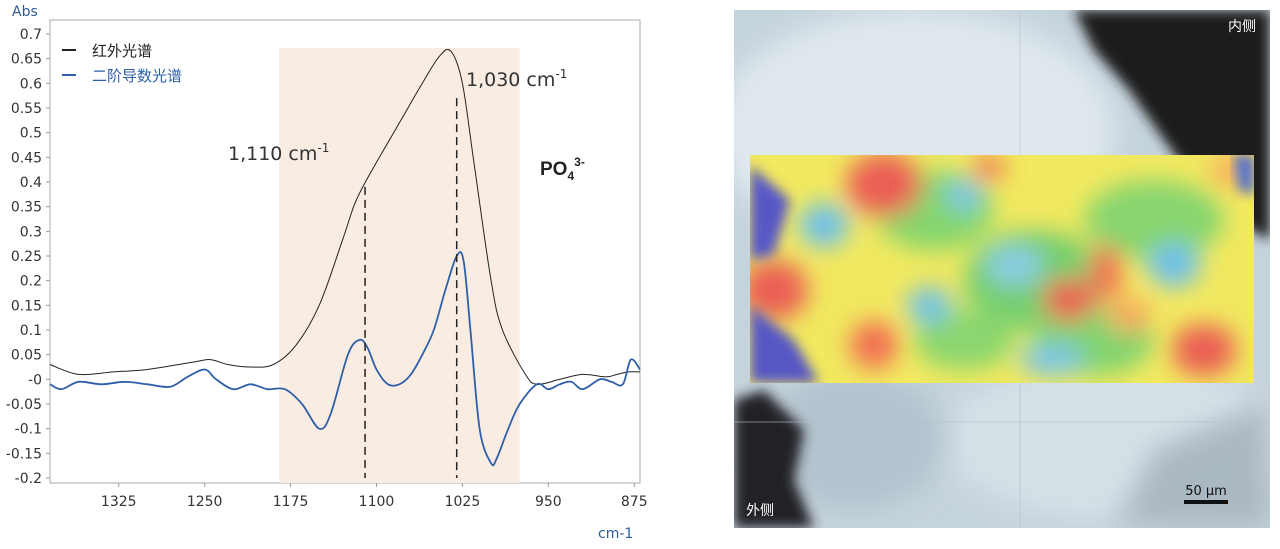  Describe the element at coordinates (28, 479) in the screenshot. I see `y-tick-label: -0.2` at that location.